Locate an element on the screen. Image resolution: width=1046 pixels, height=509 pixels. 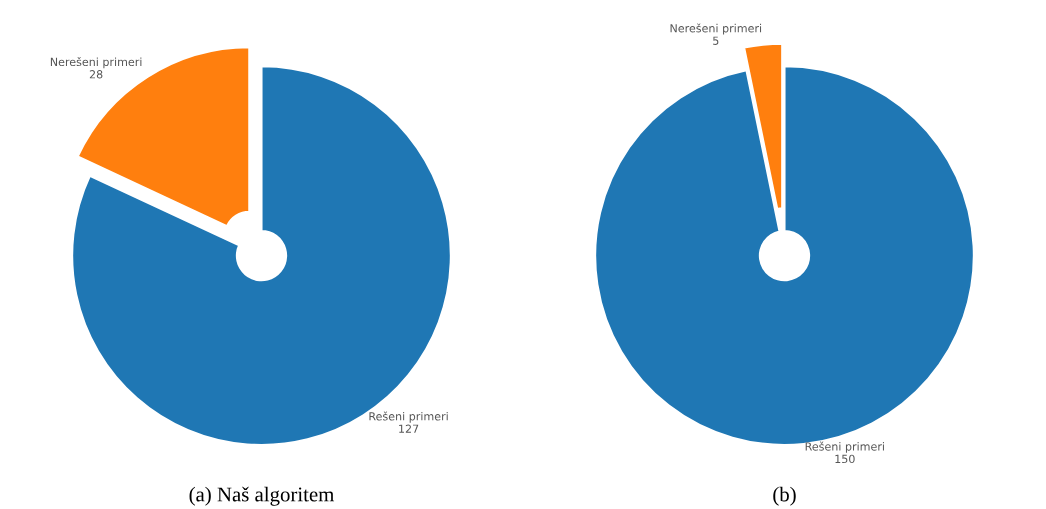
data-label: 28 is located at coordinates (96, 74).